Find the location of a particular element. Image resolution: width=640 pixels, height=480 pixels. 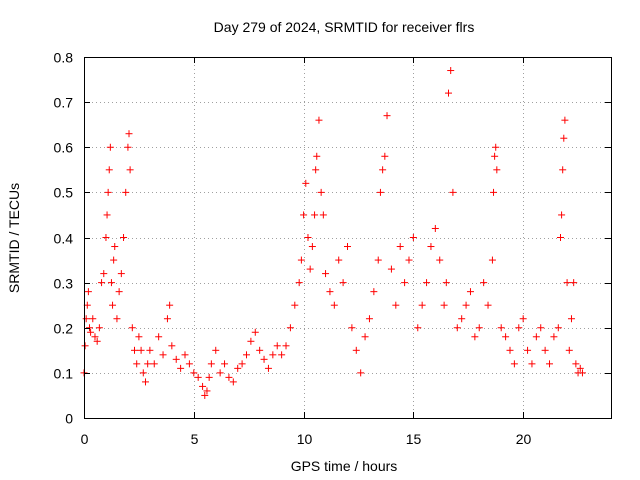

y-tick-label: 0.7 is located at coordinates (64, 103).